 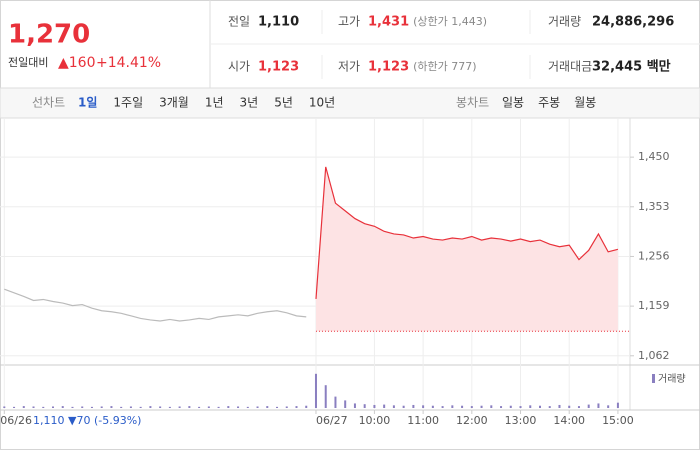 I want to click on stat-value: 1,110, so click(x=278, y=22).